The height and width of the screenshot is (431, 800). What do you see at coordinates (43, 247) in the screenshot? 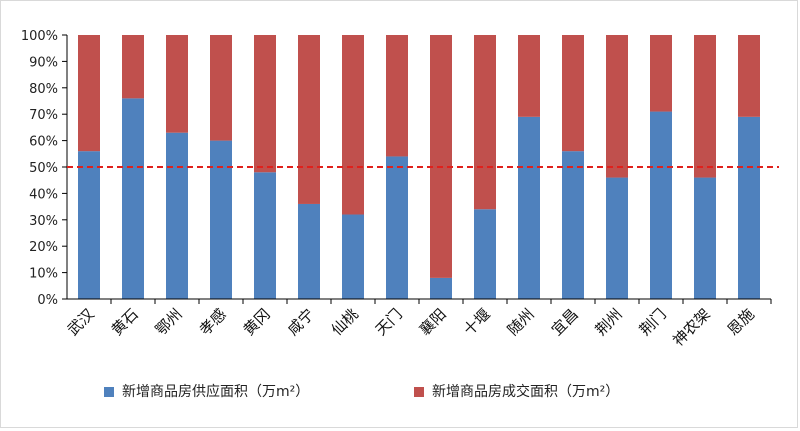
I see `y-tick-label: 20%` at bounding box center [43, 247].